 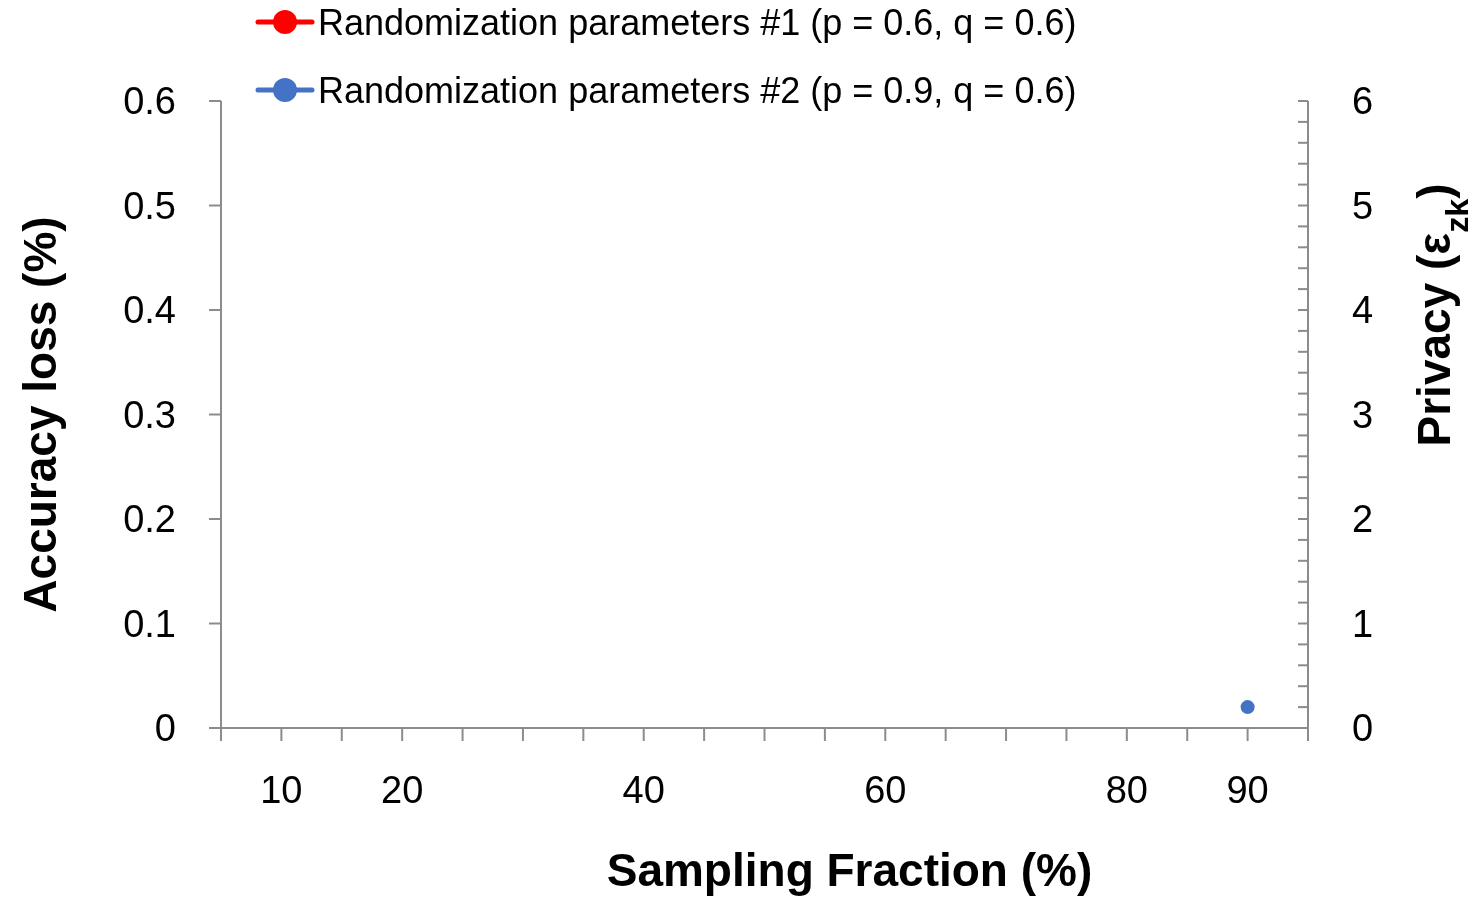 I want to click on y-tick-label: 0.5, so click(x=149, y=205).